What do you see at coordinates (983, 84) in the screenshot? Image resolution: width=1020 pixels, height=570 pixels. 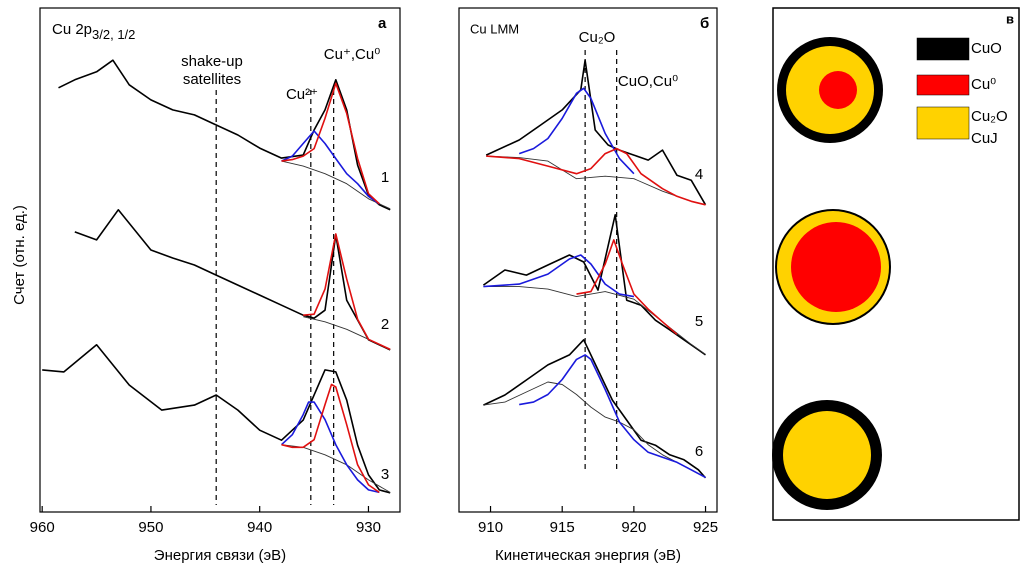 I see `legend-label: Cu⁰` at bounding box center [983, 84].